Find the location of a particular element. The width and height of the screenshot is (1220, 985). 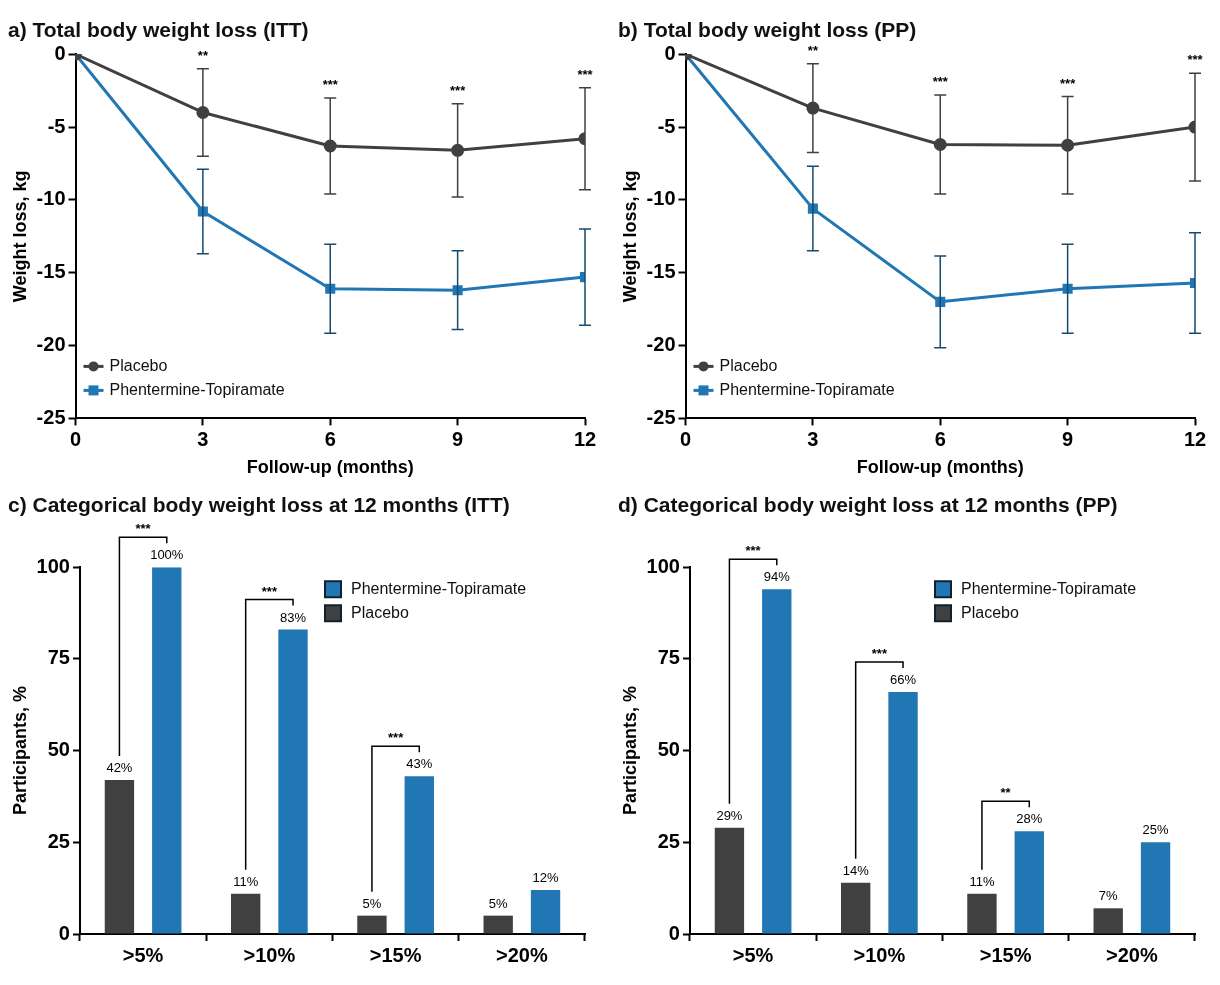

data-label: 28% is located at coordinates (1029, 819).